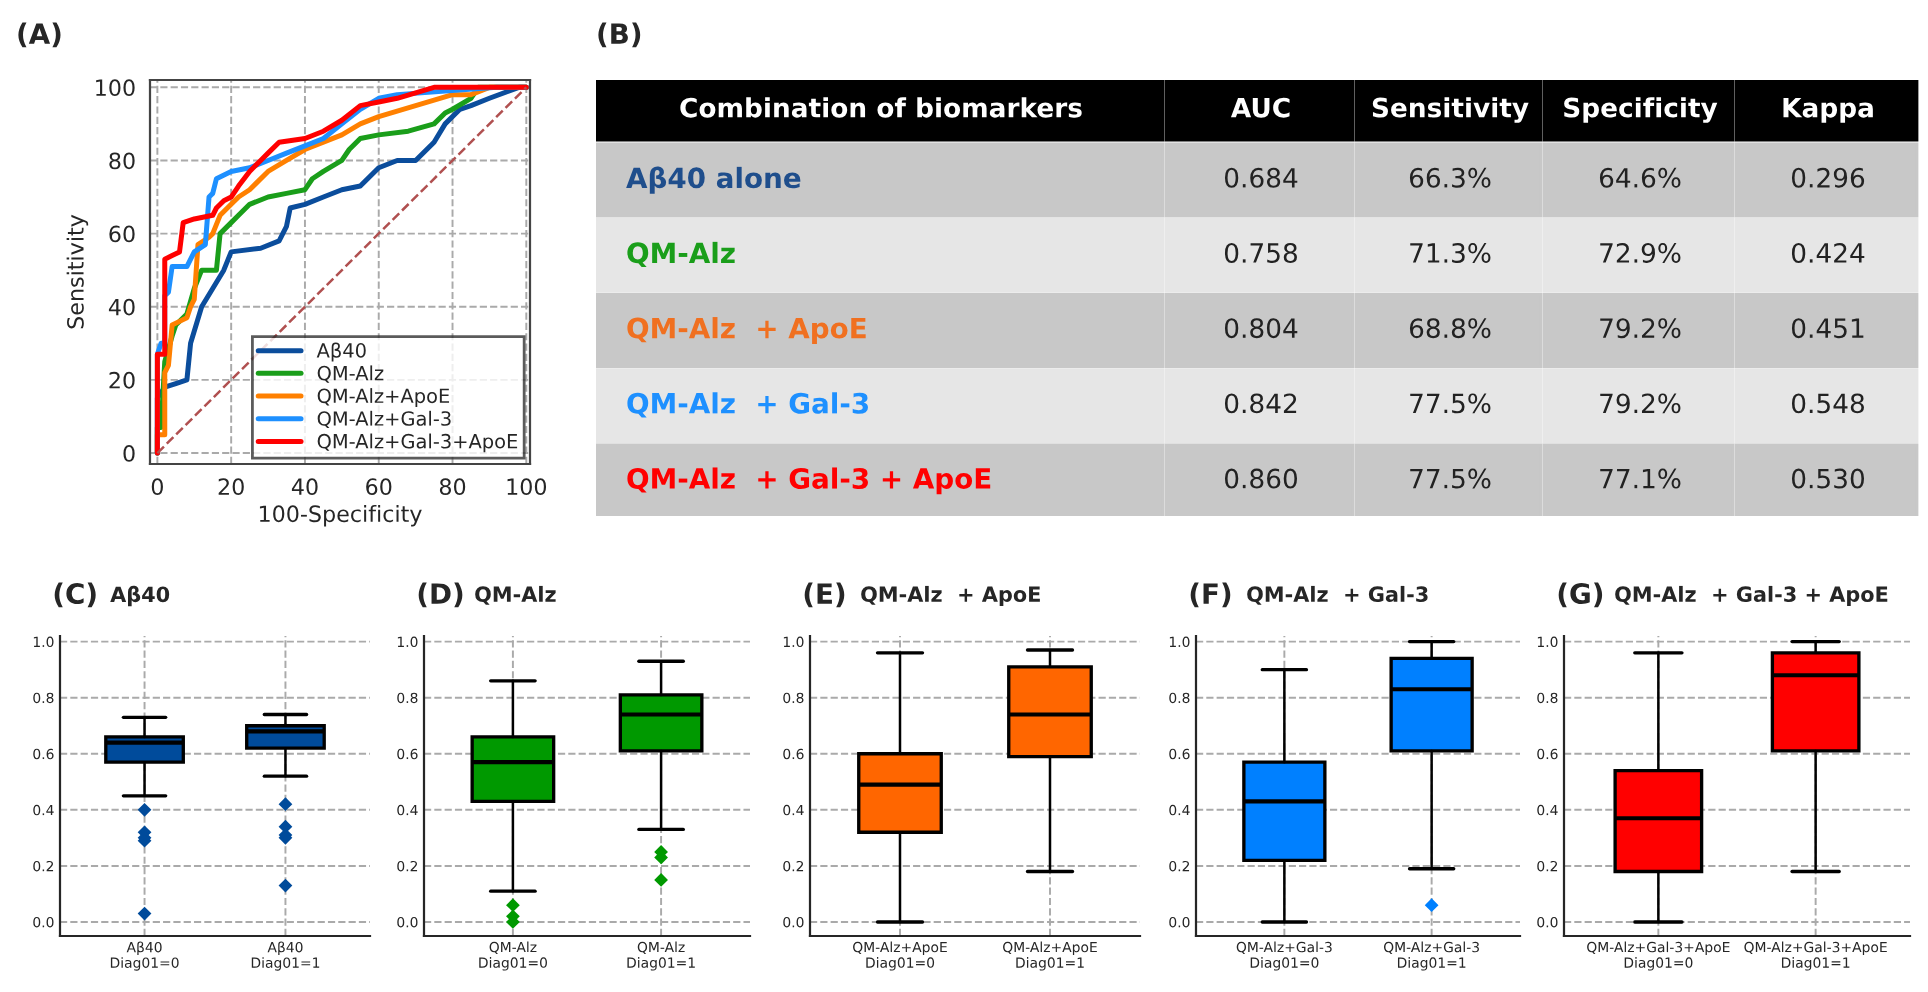 The height and width of the screenshot is (992, 1928). What do you see at coordinates (122, 234) in the screenshot?
I see `y-tick-label: 60` at bounding box center [122, 234].